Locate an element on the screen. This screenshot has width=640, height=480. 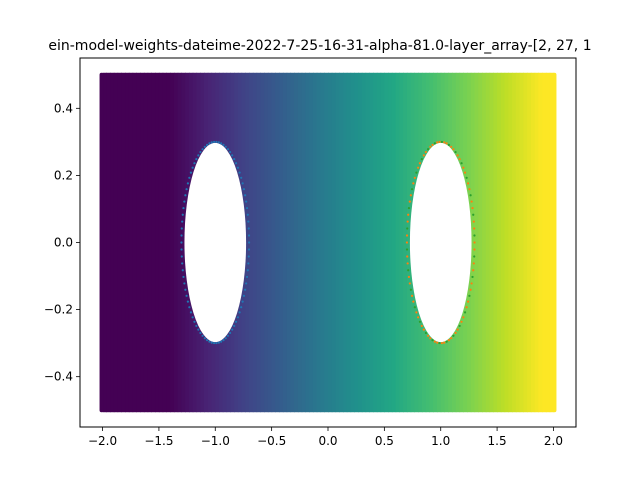
field-edge-right is located at coordinates (554, 242).